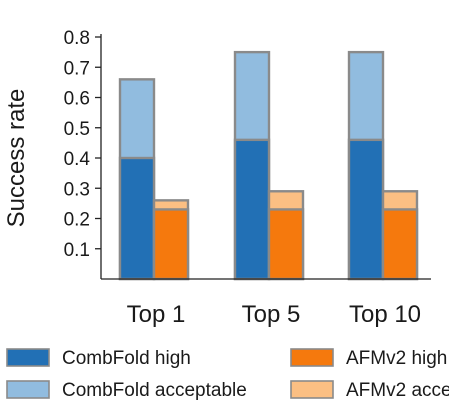 The width and height of the screenshot is (449, 402). I want to click on legend-label-combfold-acceptable: CombFold acceptable, so click(154, 390).